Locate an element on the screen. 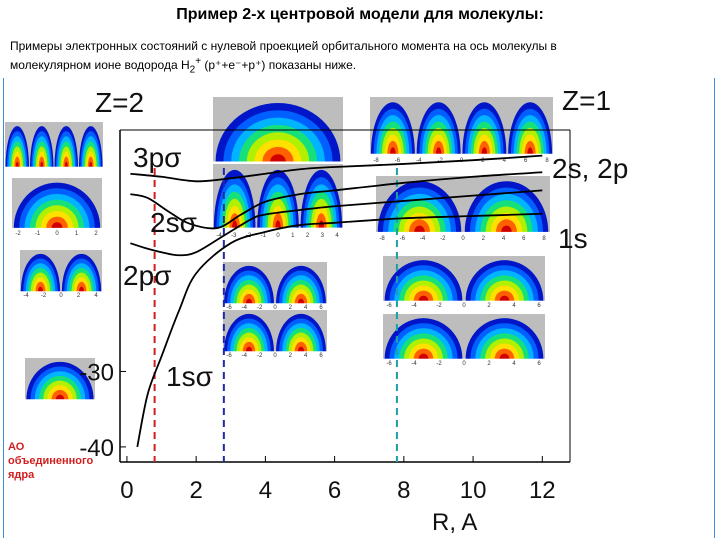  x-tick-label: 6 is located at coordinates (334, 490).